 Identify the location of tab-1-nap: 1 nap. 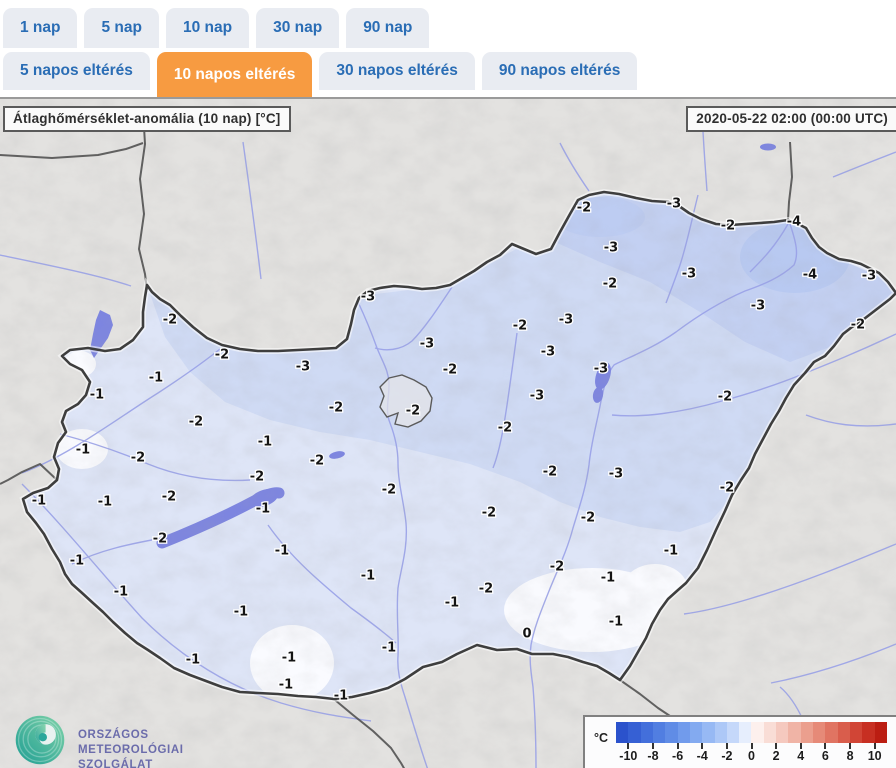
(40, 28).